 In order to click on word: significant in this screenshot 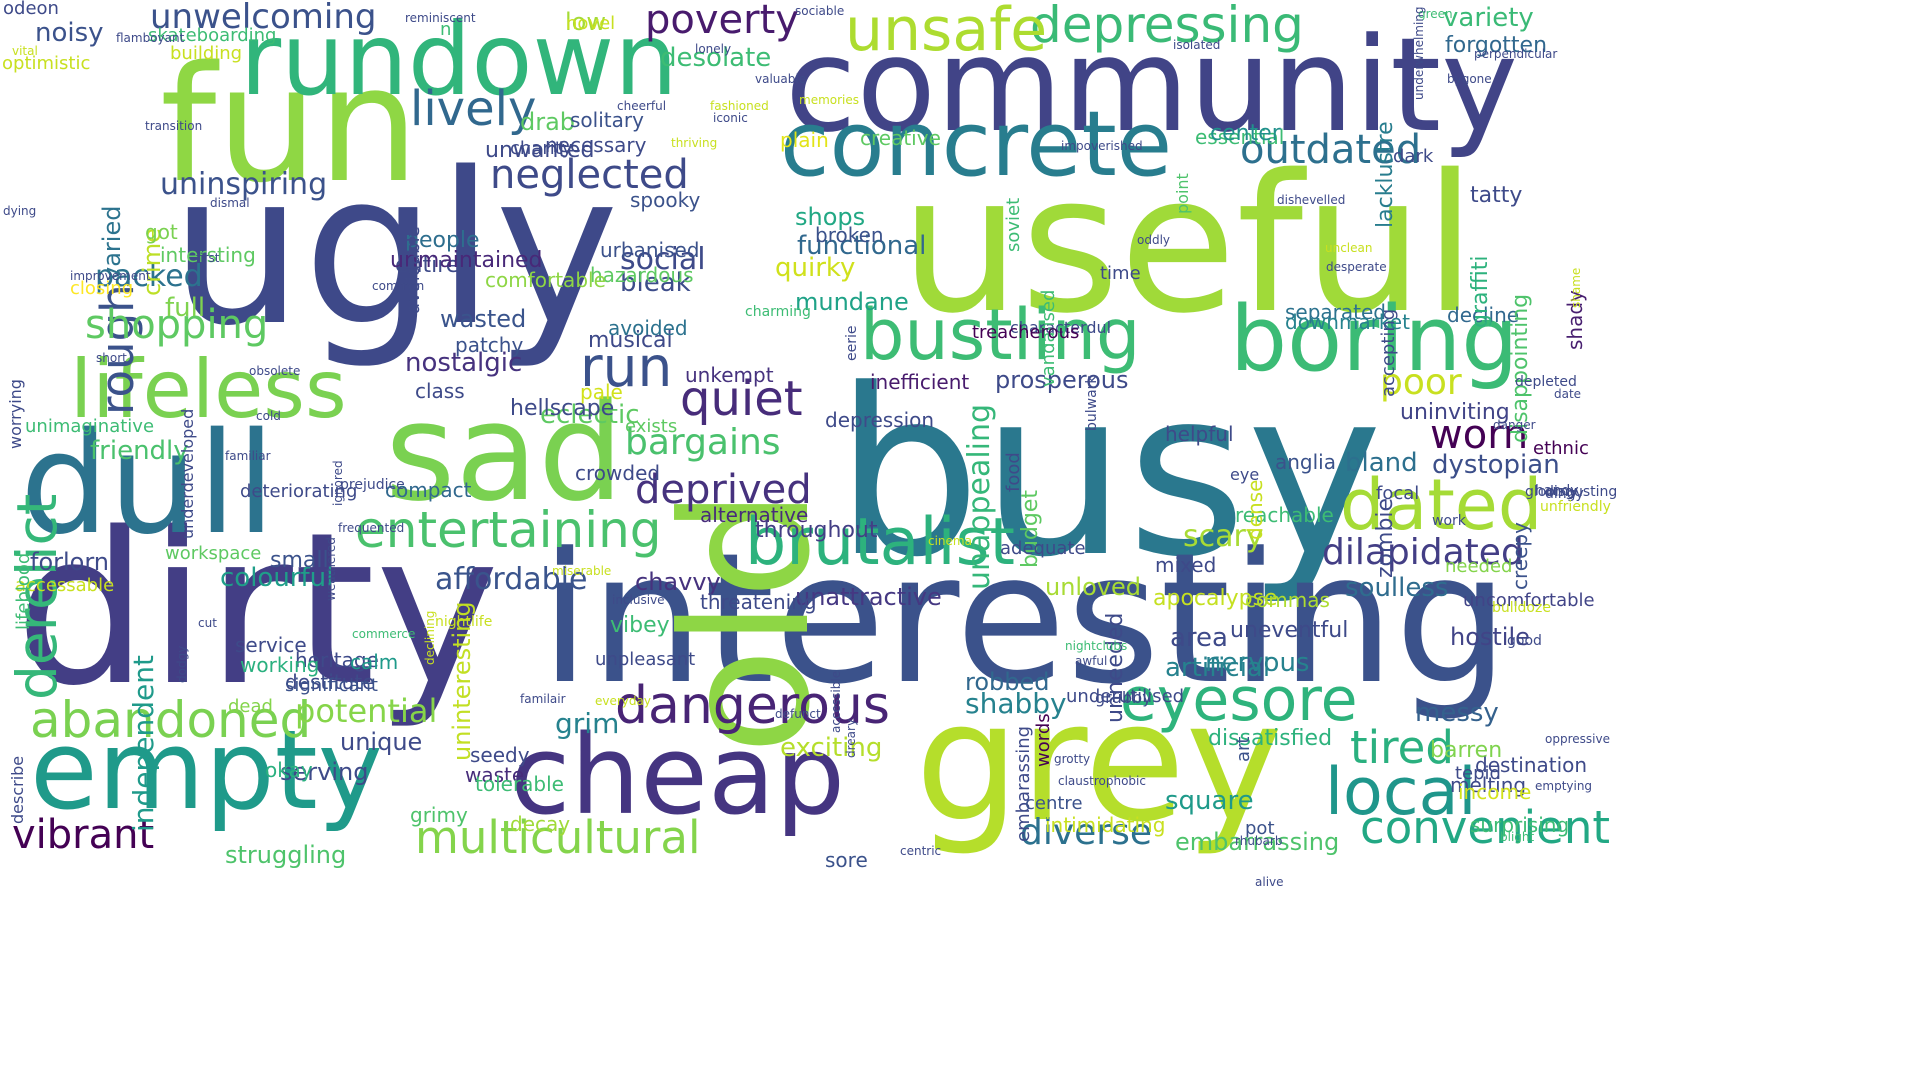, I will do `click(331, 685)`.